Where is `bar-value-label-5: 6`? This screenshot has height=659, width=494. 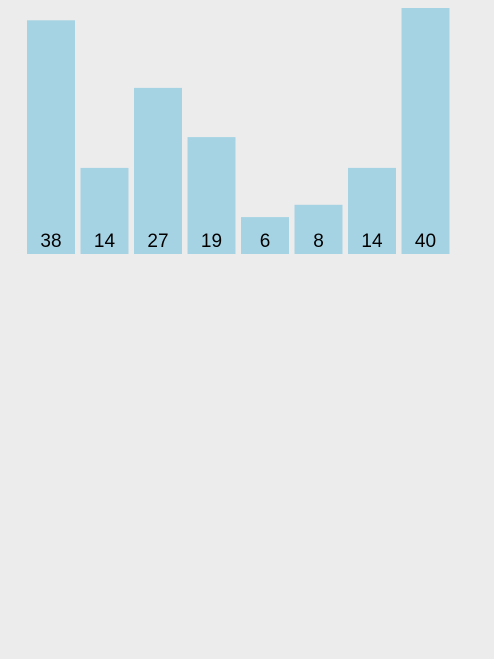
bar-value-label-5: 6 is located at coordinates (265, 241).